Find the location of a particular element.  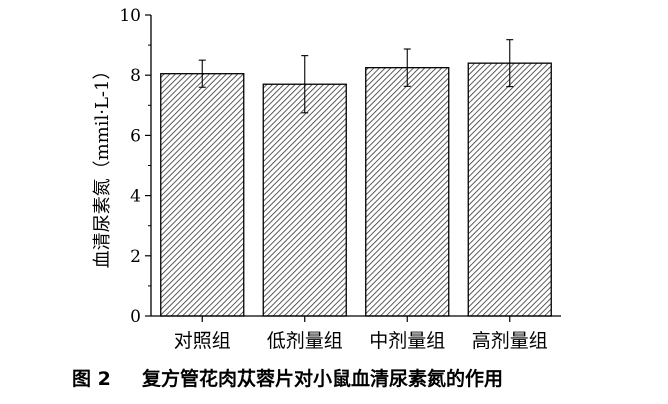

y-tick-label: 2 is located at coordinates (135, 257).